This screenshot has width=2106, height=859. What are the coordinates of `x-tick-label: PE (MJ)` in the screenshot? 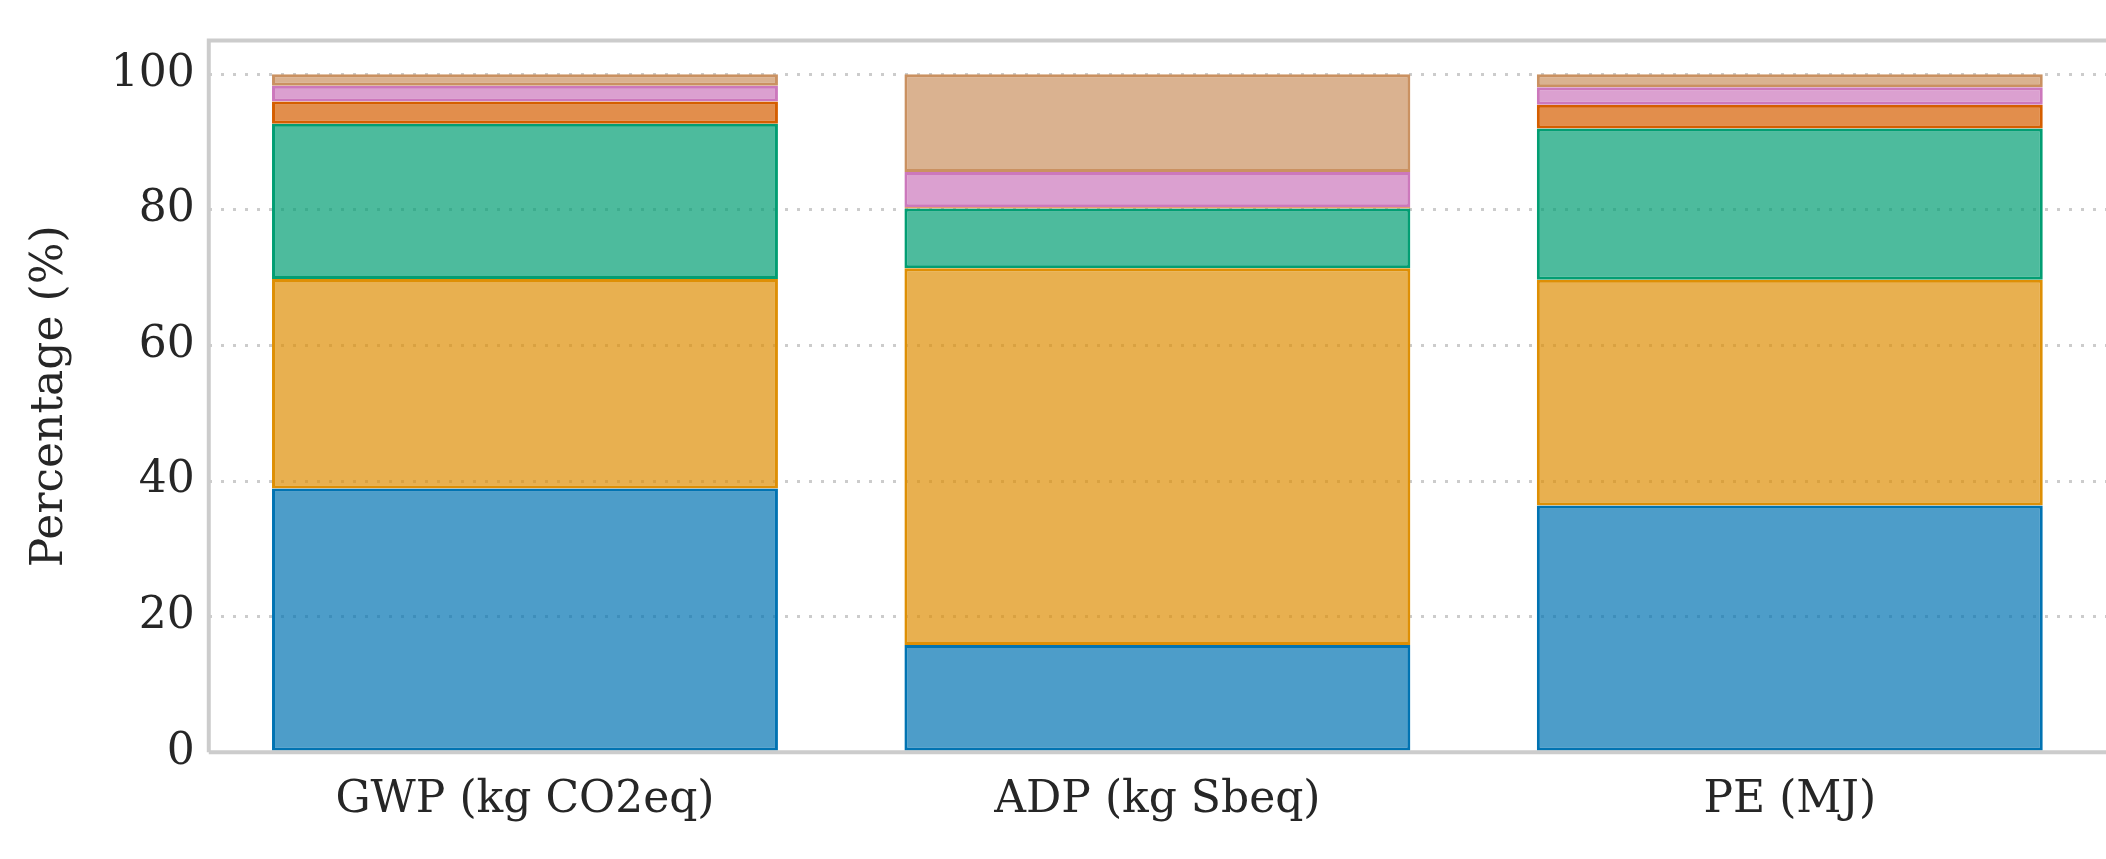 It's located at (1790, 797).